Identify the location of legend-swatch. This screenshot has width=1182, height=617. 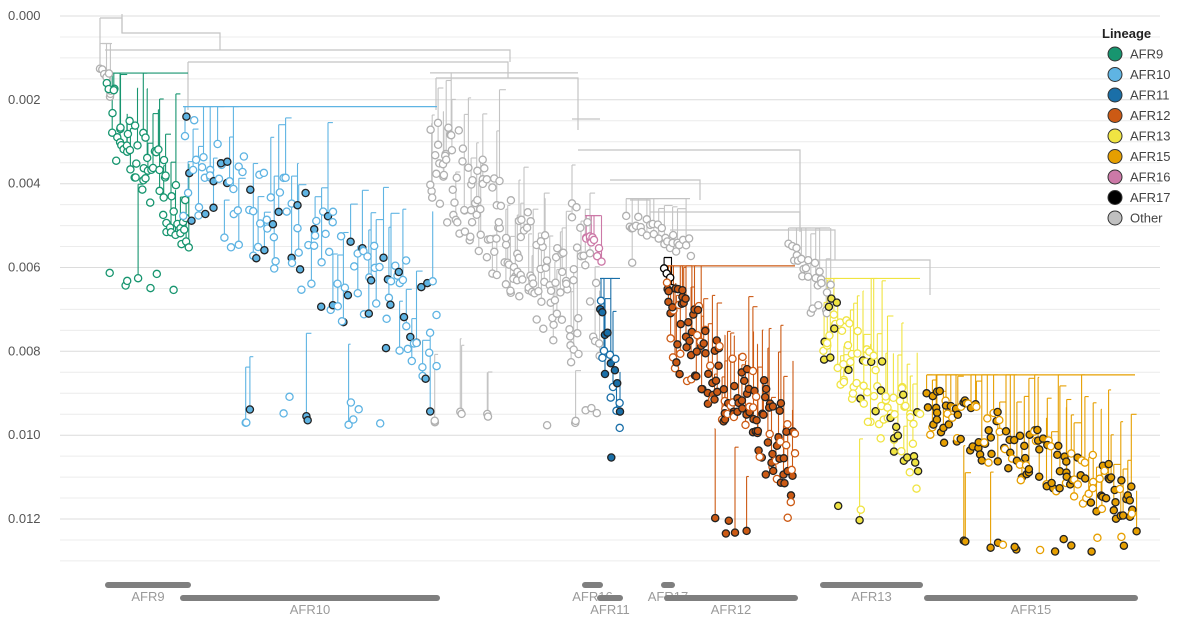
(1115, 197).